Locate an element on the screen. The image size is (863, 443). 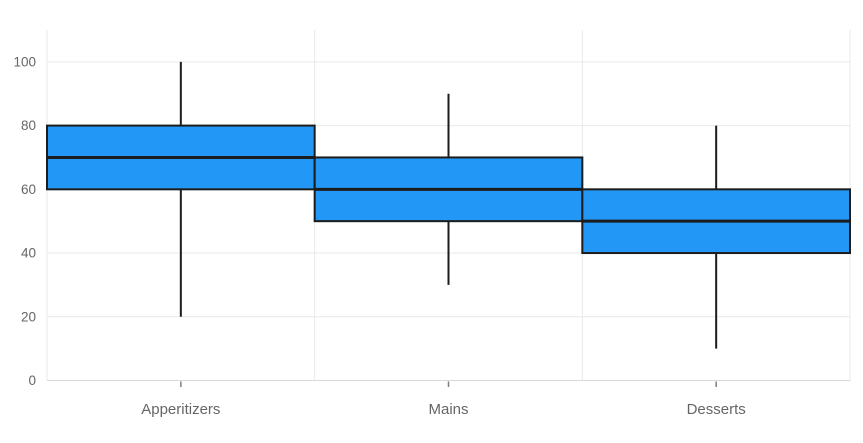
y-axis-tick-label: 80 is located at coordinates (28, 125).